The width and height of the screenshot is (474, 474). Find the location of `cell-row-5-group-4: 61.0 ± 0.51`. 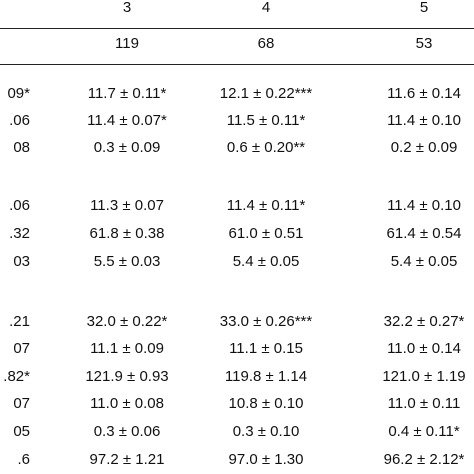

cell-row-5-group-4: 61.0 ± 0.51 is located at coordinates (266, 233).